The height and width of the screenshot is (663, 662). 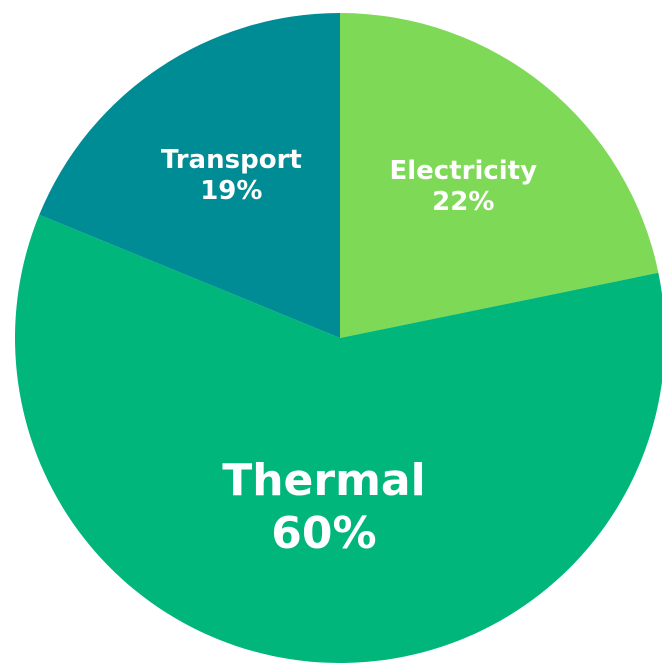 I want to click on slice-label: Electricity, so click(x=463, y=171).